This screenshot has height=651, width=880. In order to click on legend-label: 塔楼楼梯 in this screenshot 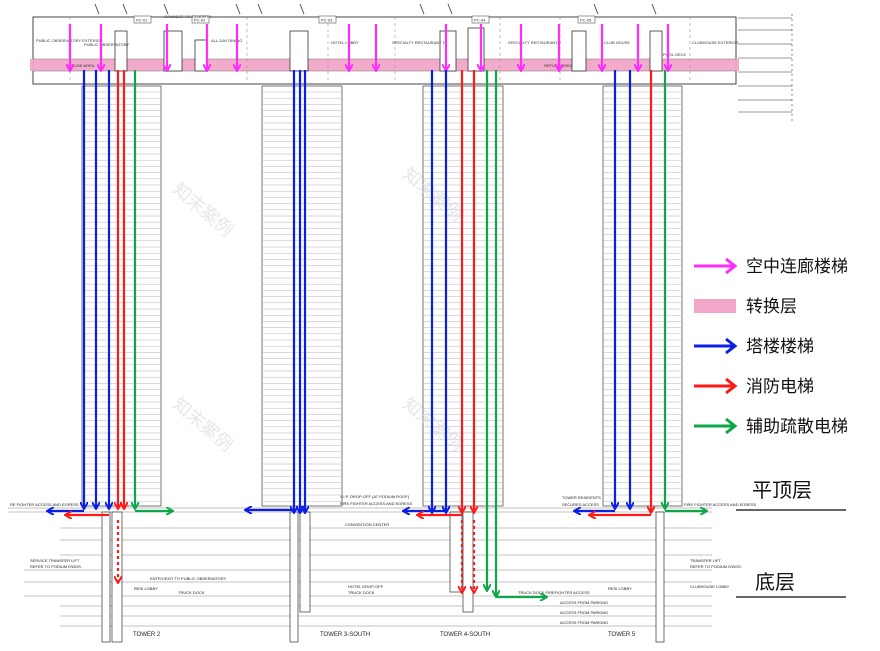, I will do `click(780, 347)`.